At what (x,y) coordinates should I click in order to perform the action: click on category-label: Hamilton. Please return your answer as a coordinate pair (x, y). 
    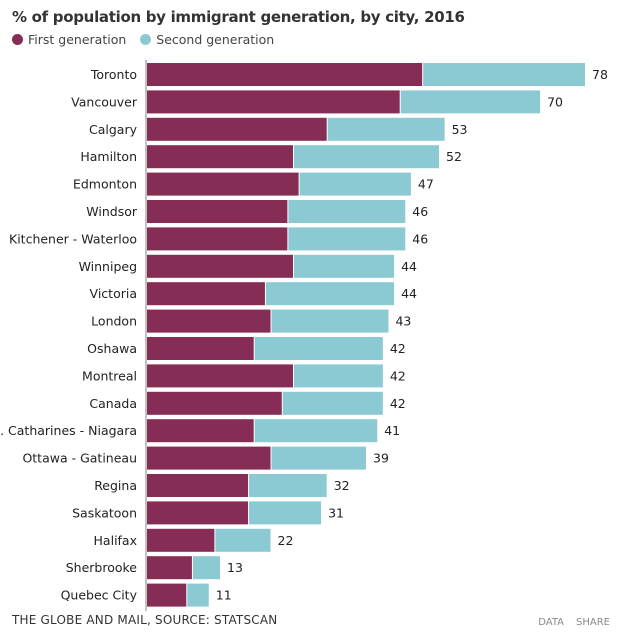
    Looking at the image, I should click on (108, 156).